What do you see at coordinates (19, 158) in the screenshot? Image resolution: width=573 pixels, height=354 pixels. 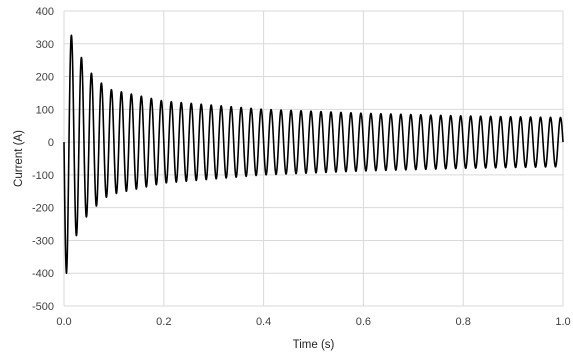 I see `y-axis-title: Current (A)` at bounding box center [19, 158].